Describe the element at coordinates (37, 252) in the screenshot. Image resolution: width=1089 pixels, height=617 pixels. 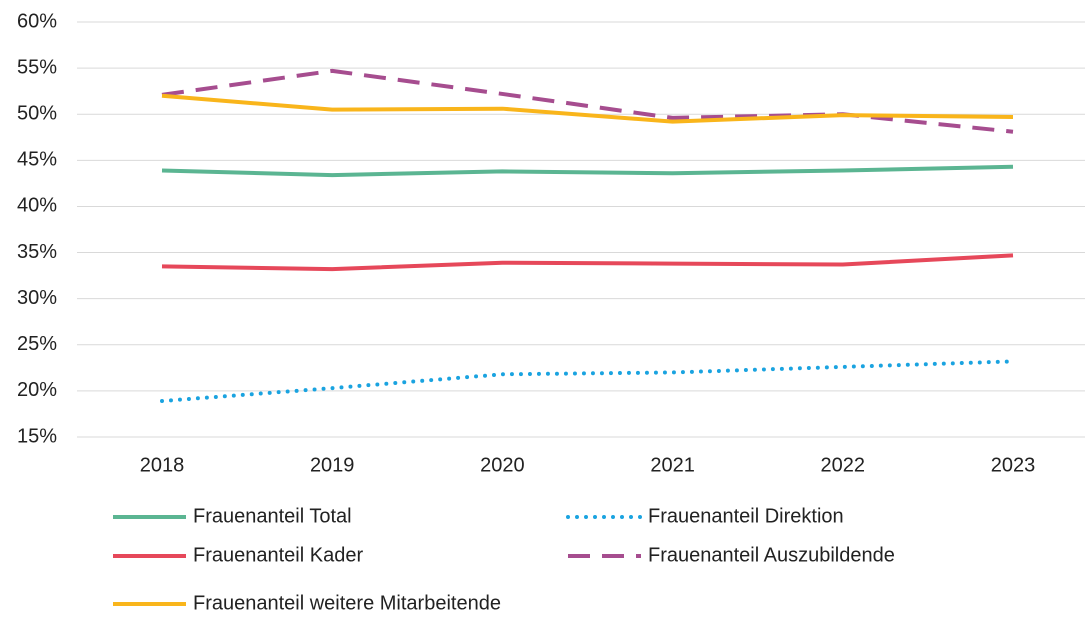
I see `y-tick-label: 35%` at that location.